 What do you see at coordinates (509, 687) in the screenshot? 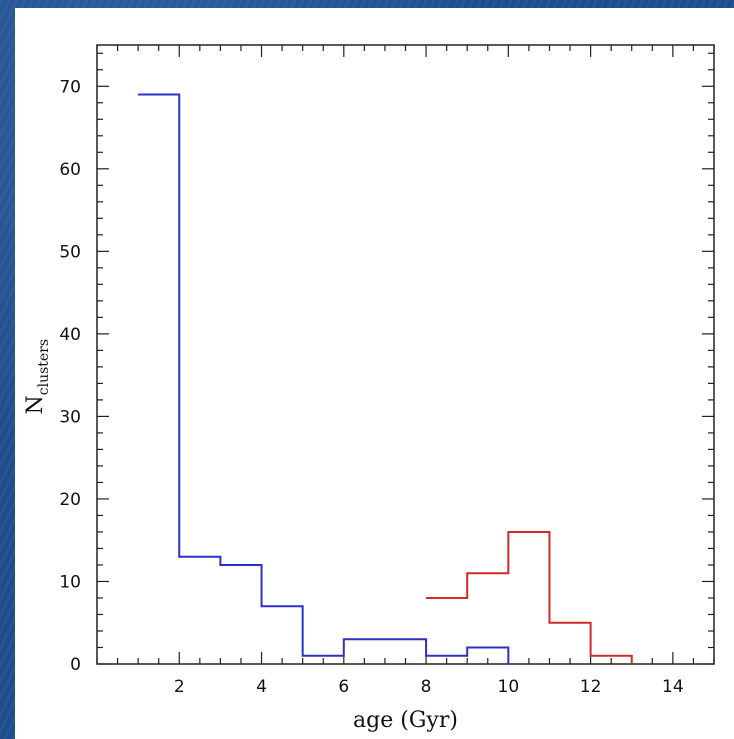
I see `x-tick-label: 10` at bounding box center [509, 687].